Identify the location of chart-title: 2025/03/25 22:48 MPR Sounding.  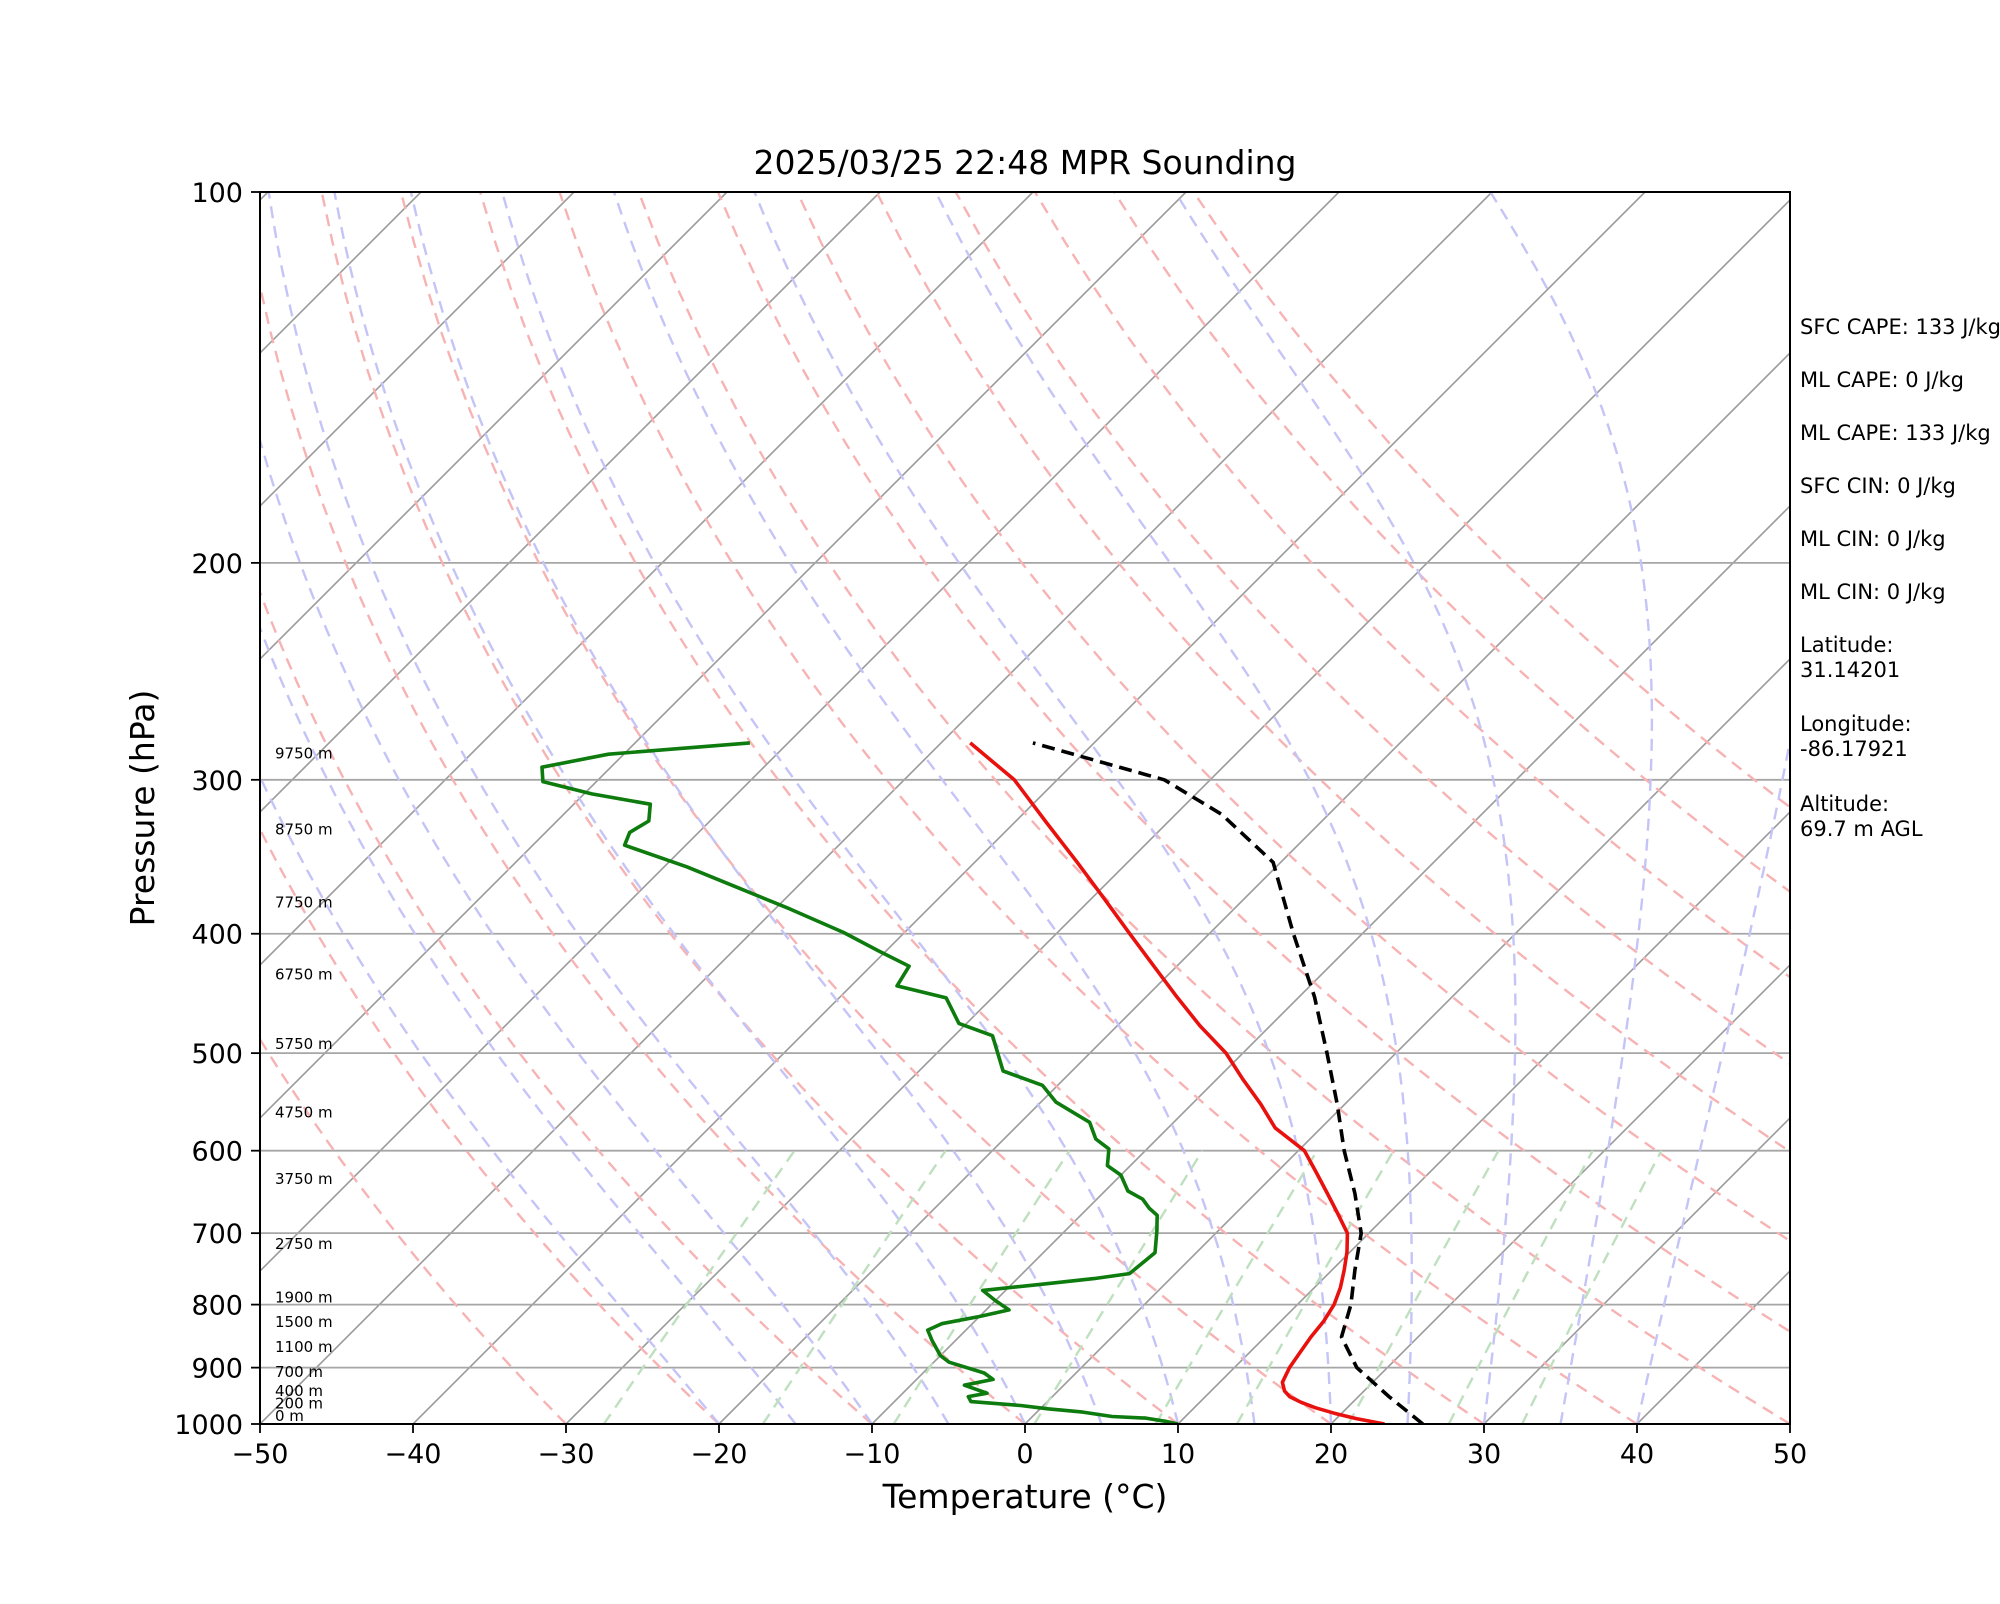
(1024, 162).